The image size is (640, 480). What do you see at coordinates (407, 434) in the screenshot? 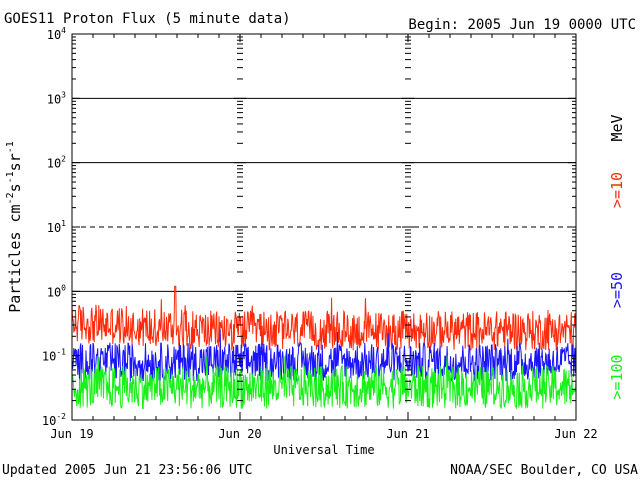
I see `x-tick-label-2: Jun 21` at bounding box center [407, 434].